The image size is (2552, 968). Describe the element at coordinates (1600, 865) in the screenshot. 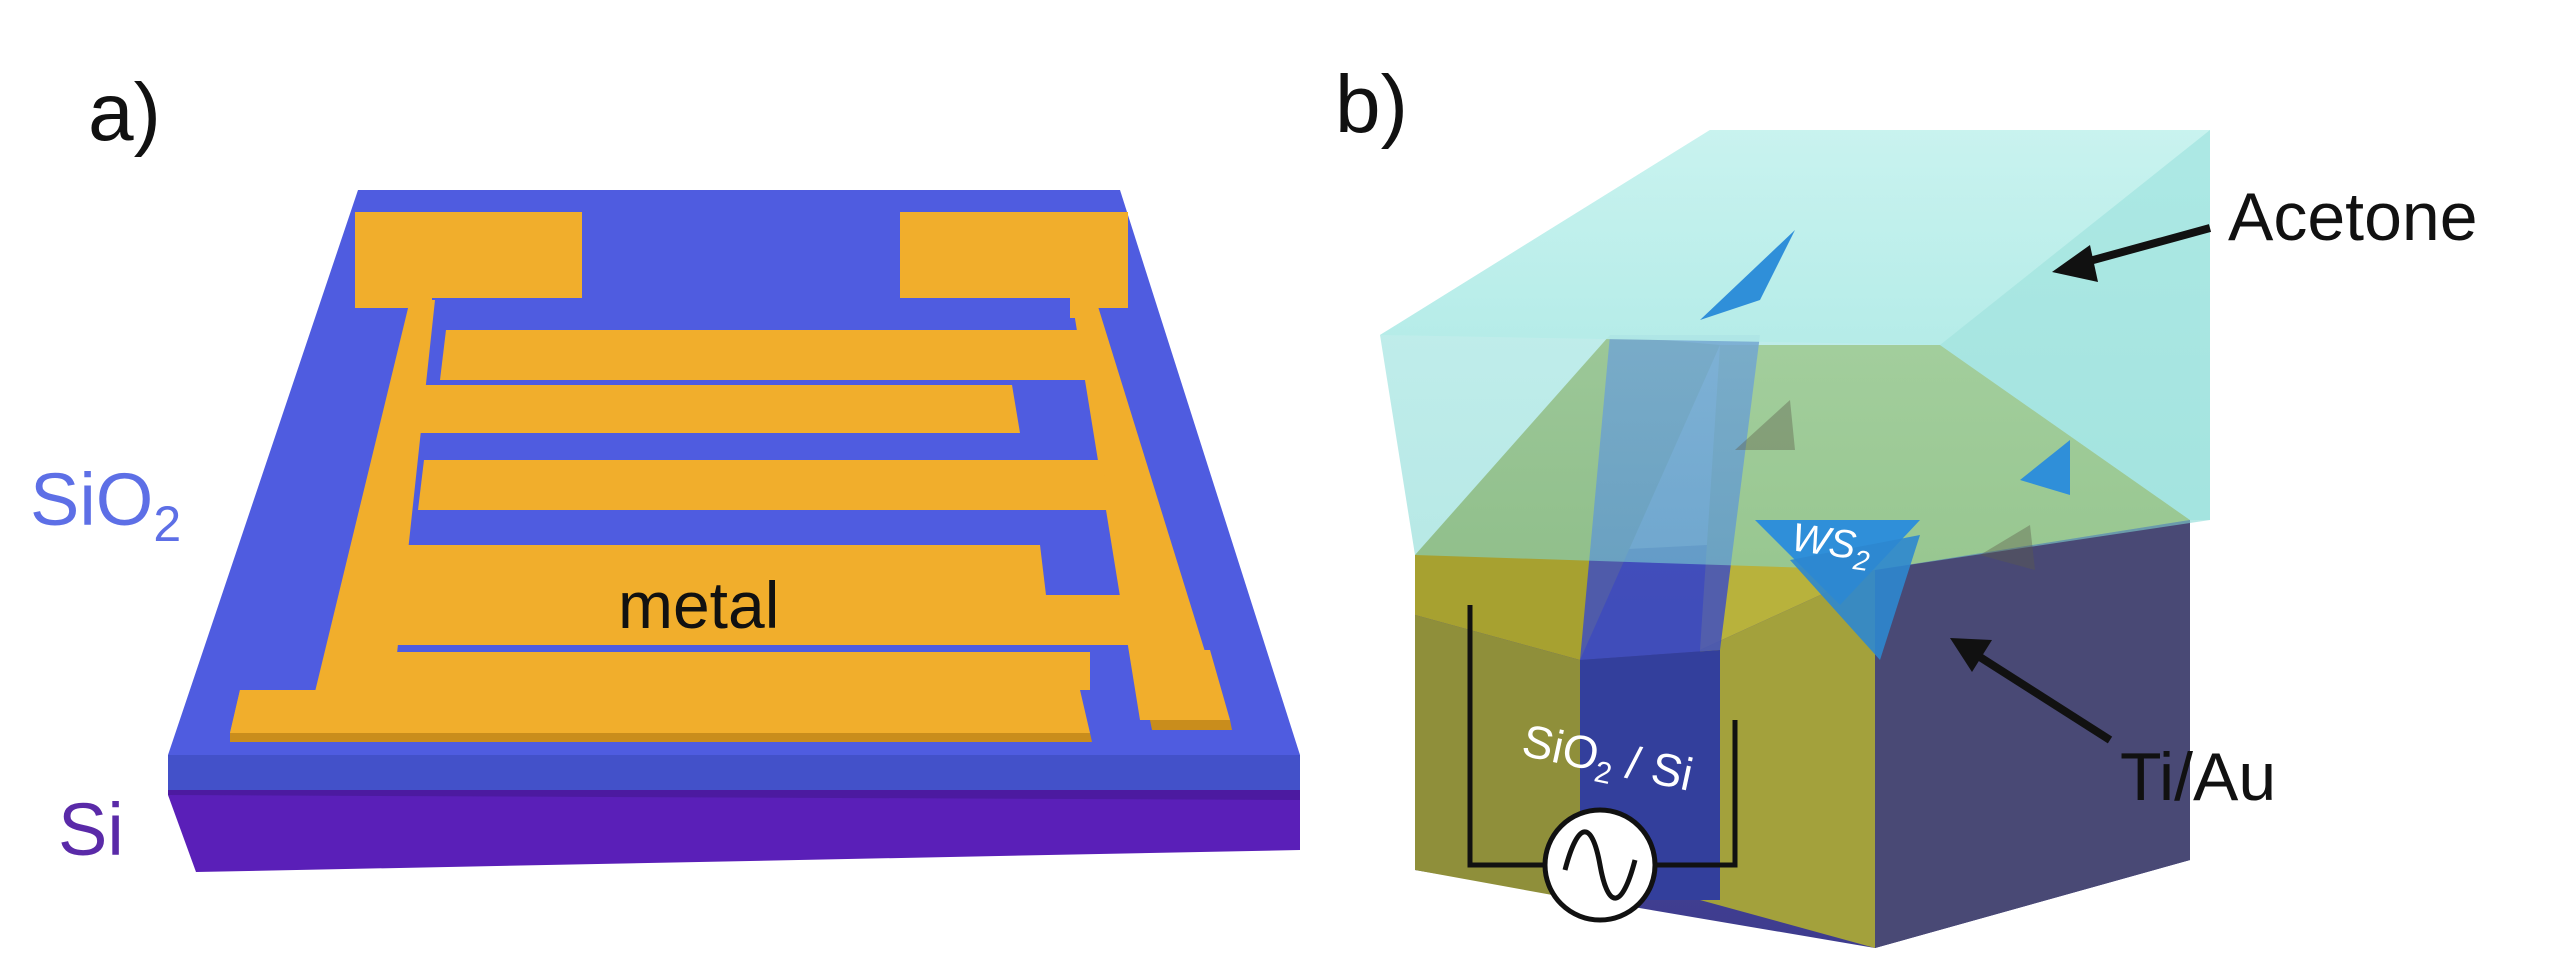

I see `sine-wave-icon` at that location.